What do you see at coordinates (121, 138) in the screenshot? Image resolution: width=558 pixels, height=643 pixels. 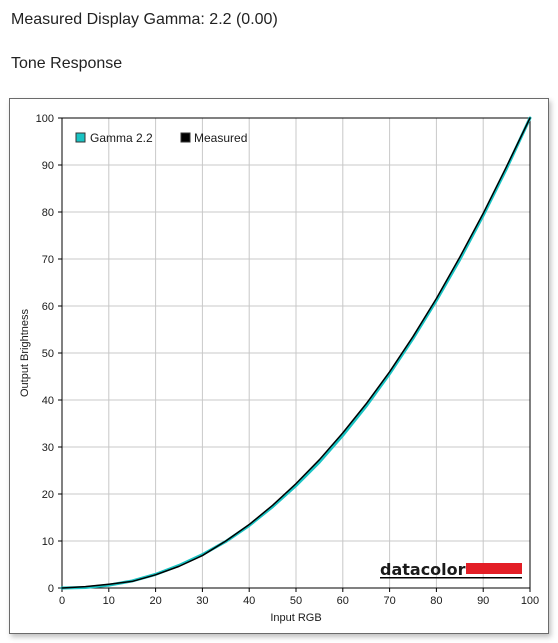 I see `legend-label-gamma: Gamma 2.2` at bounding box center [121, 138].